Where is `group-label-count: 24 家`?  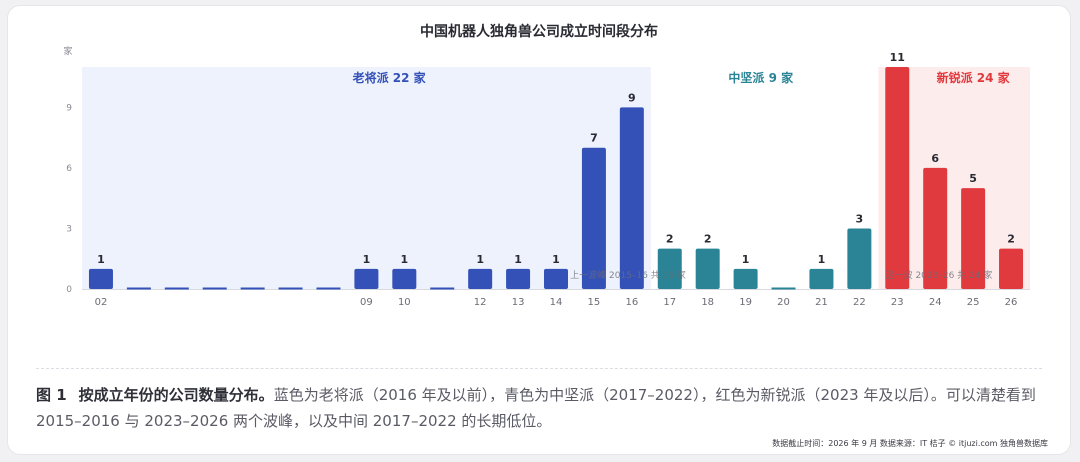
group-label-count: 24 家 is located at coordinates (994, 77).